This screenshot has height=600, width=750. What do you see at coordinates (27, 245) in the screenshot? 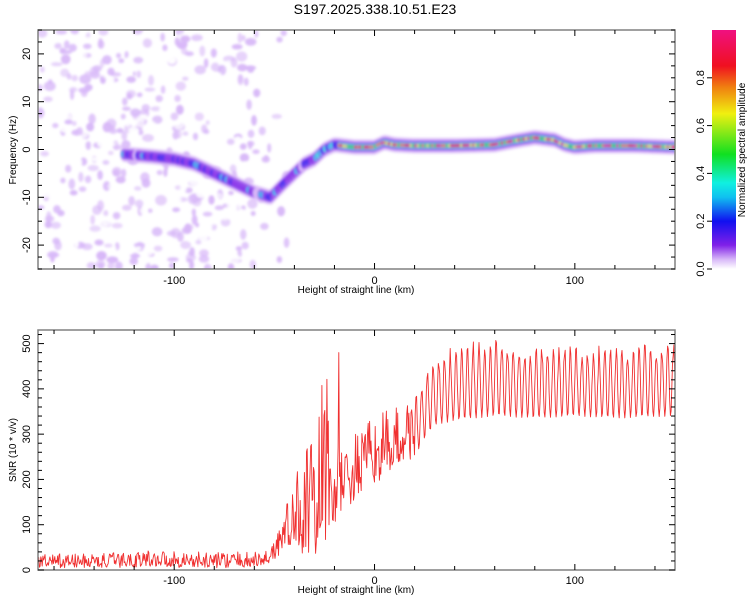
I see `top-y-tick-label: -20` at bounding box center [27, 245].